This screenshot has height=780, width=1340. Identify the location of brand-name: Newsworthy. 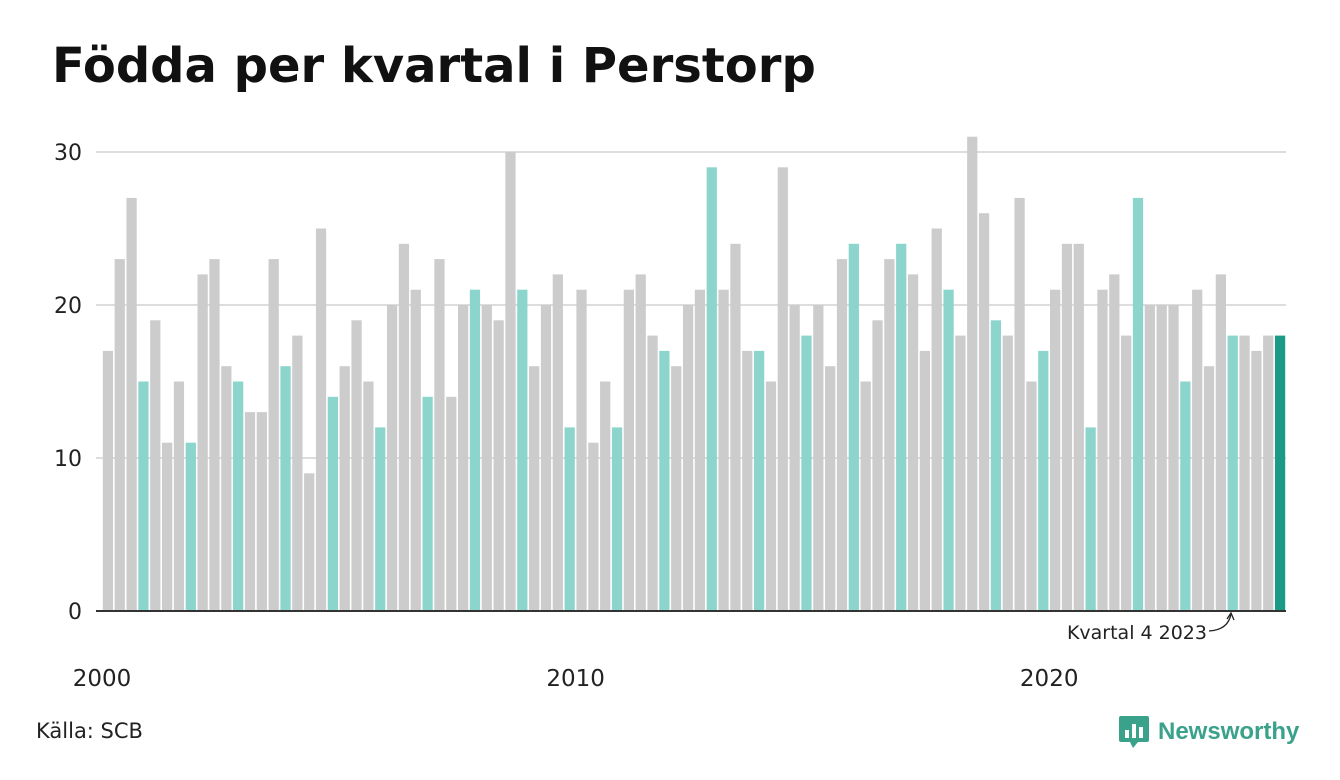
(1229, 731).